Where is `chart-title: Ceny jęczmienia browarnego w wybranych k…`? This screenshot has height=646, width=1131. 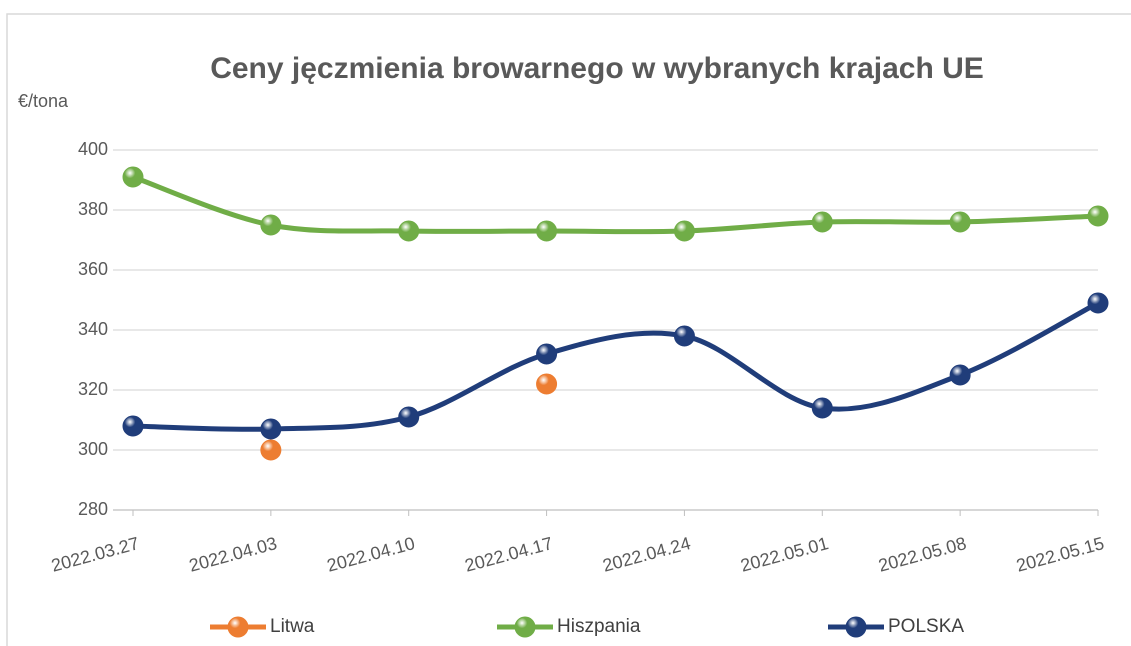 chart-title: Ceny jęczmienia browarnego w wybranych k… is located at coordinates (597, 68).